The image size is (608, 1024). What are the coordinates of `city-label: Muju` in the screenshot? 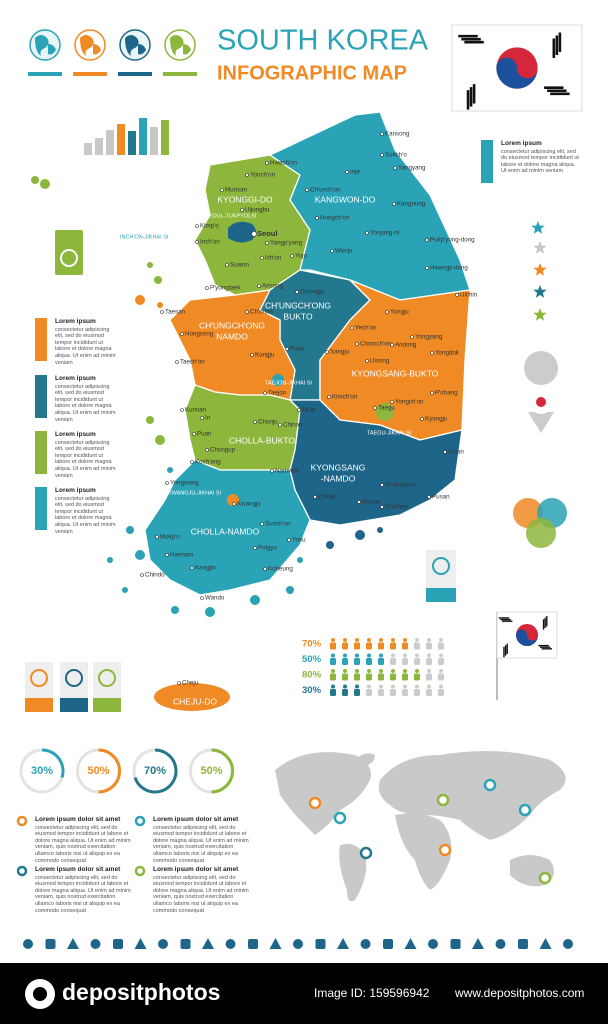 It's located at (309, 410).